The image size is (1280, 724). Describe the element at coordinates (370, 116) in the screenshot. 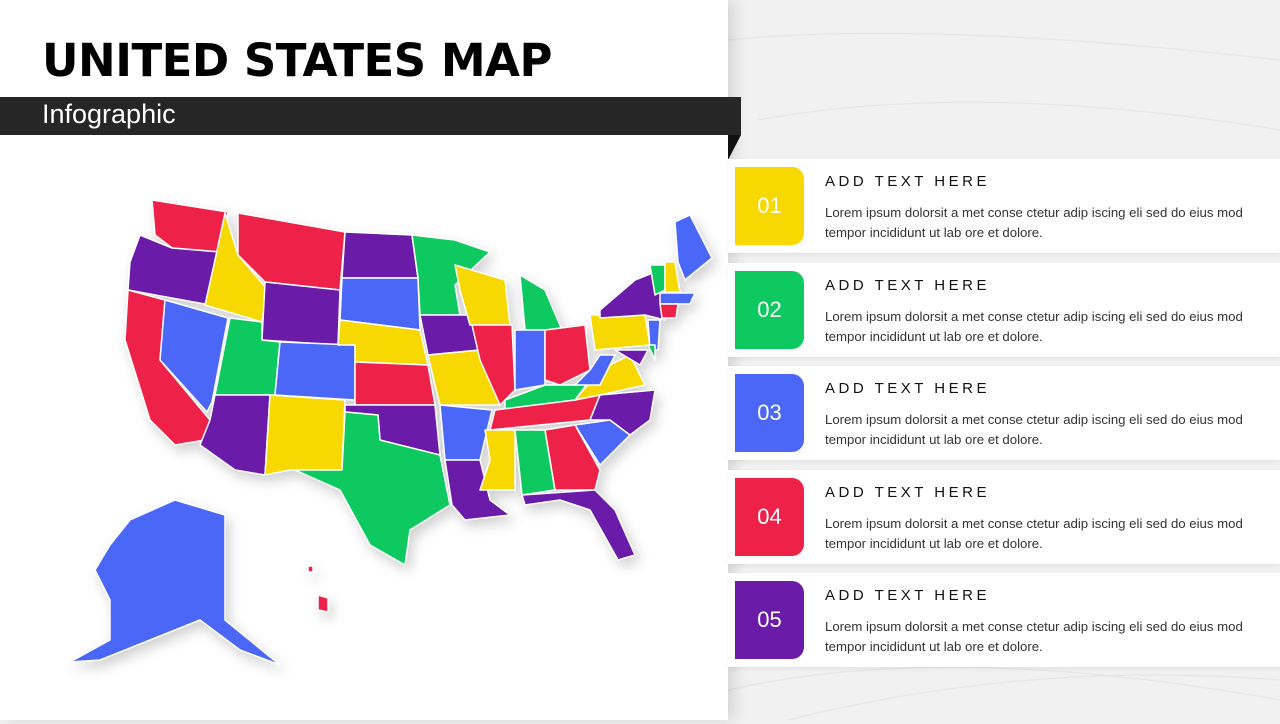

I see `subtitle-bar` at that location.